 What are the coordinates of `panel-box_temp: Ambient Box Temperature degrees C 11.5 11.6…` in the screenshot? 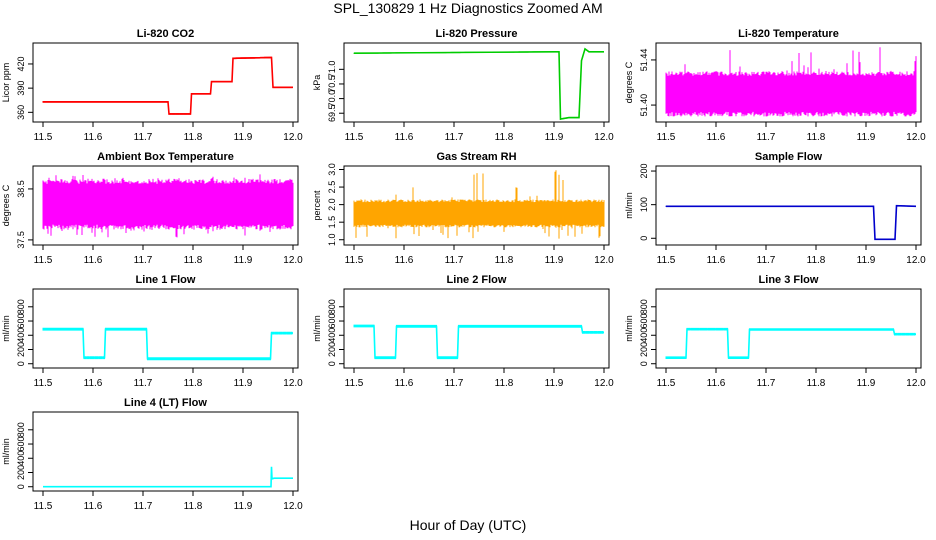 It's located at (152, 208).